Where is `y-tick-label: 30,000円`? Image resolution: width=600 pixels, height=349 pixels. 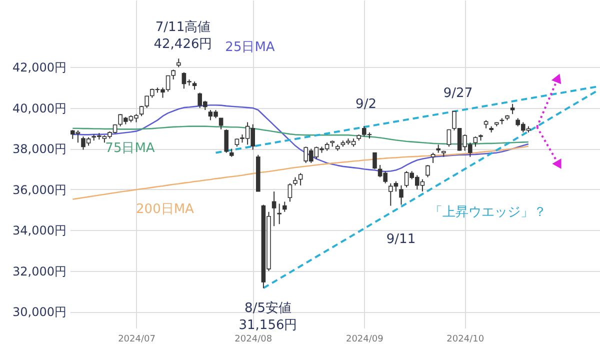 y-tick-label: 30,000円 is located at coordinates (39, 312).